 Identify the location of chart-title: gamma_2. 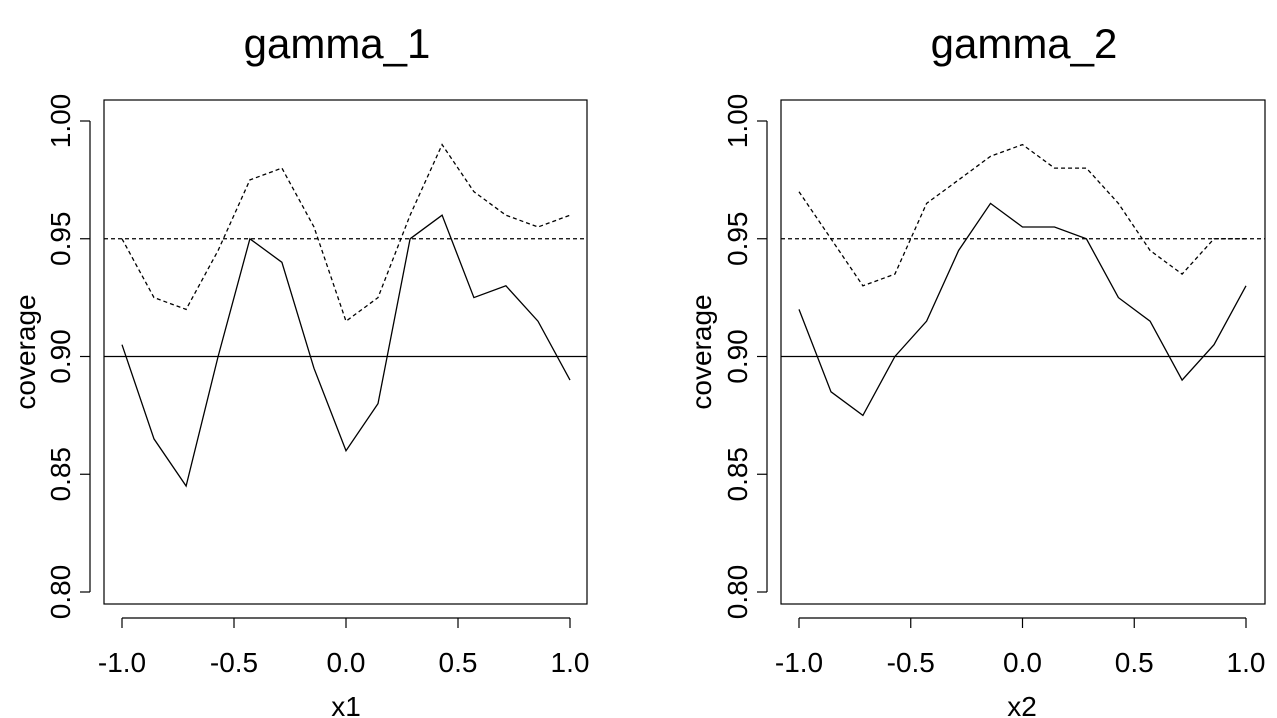
(1024, 43).